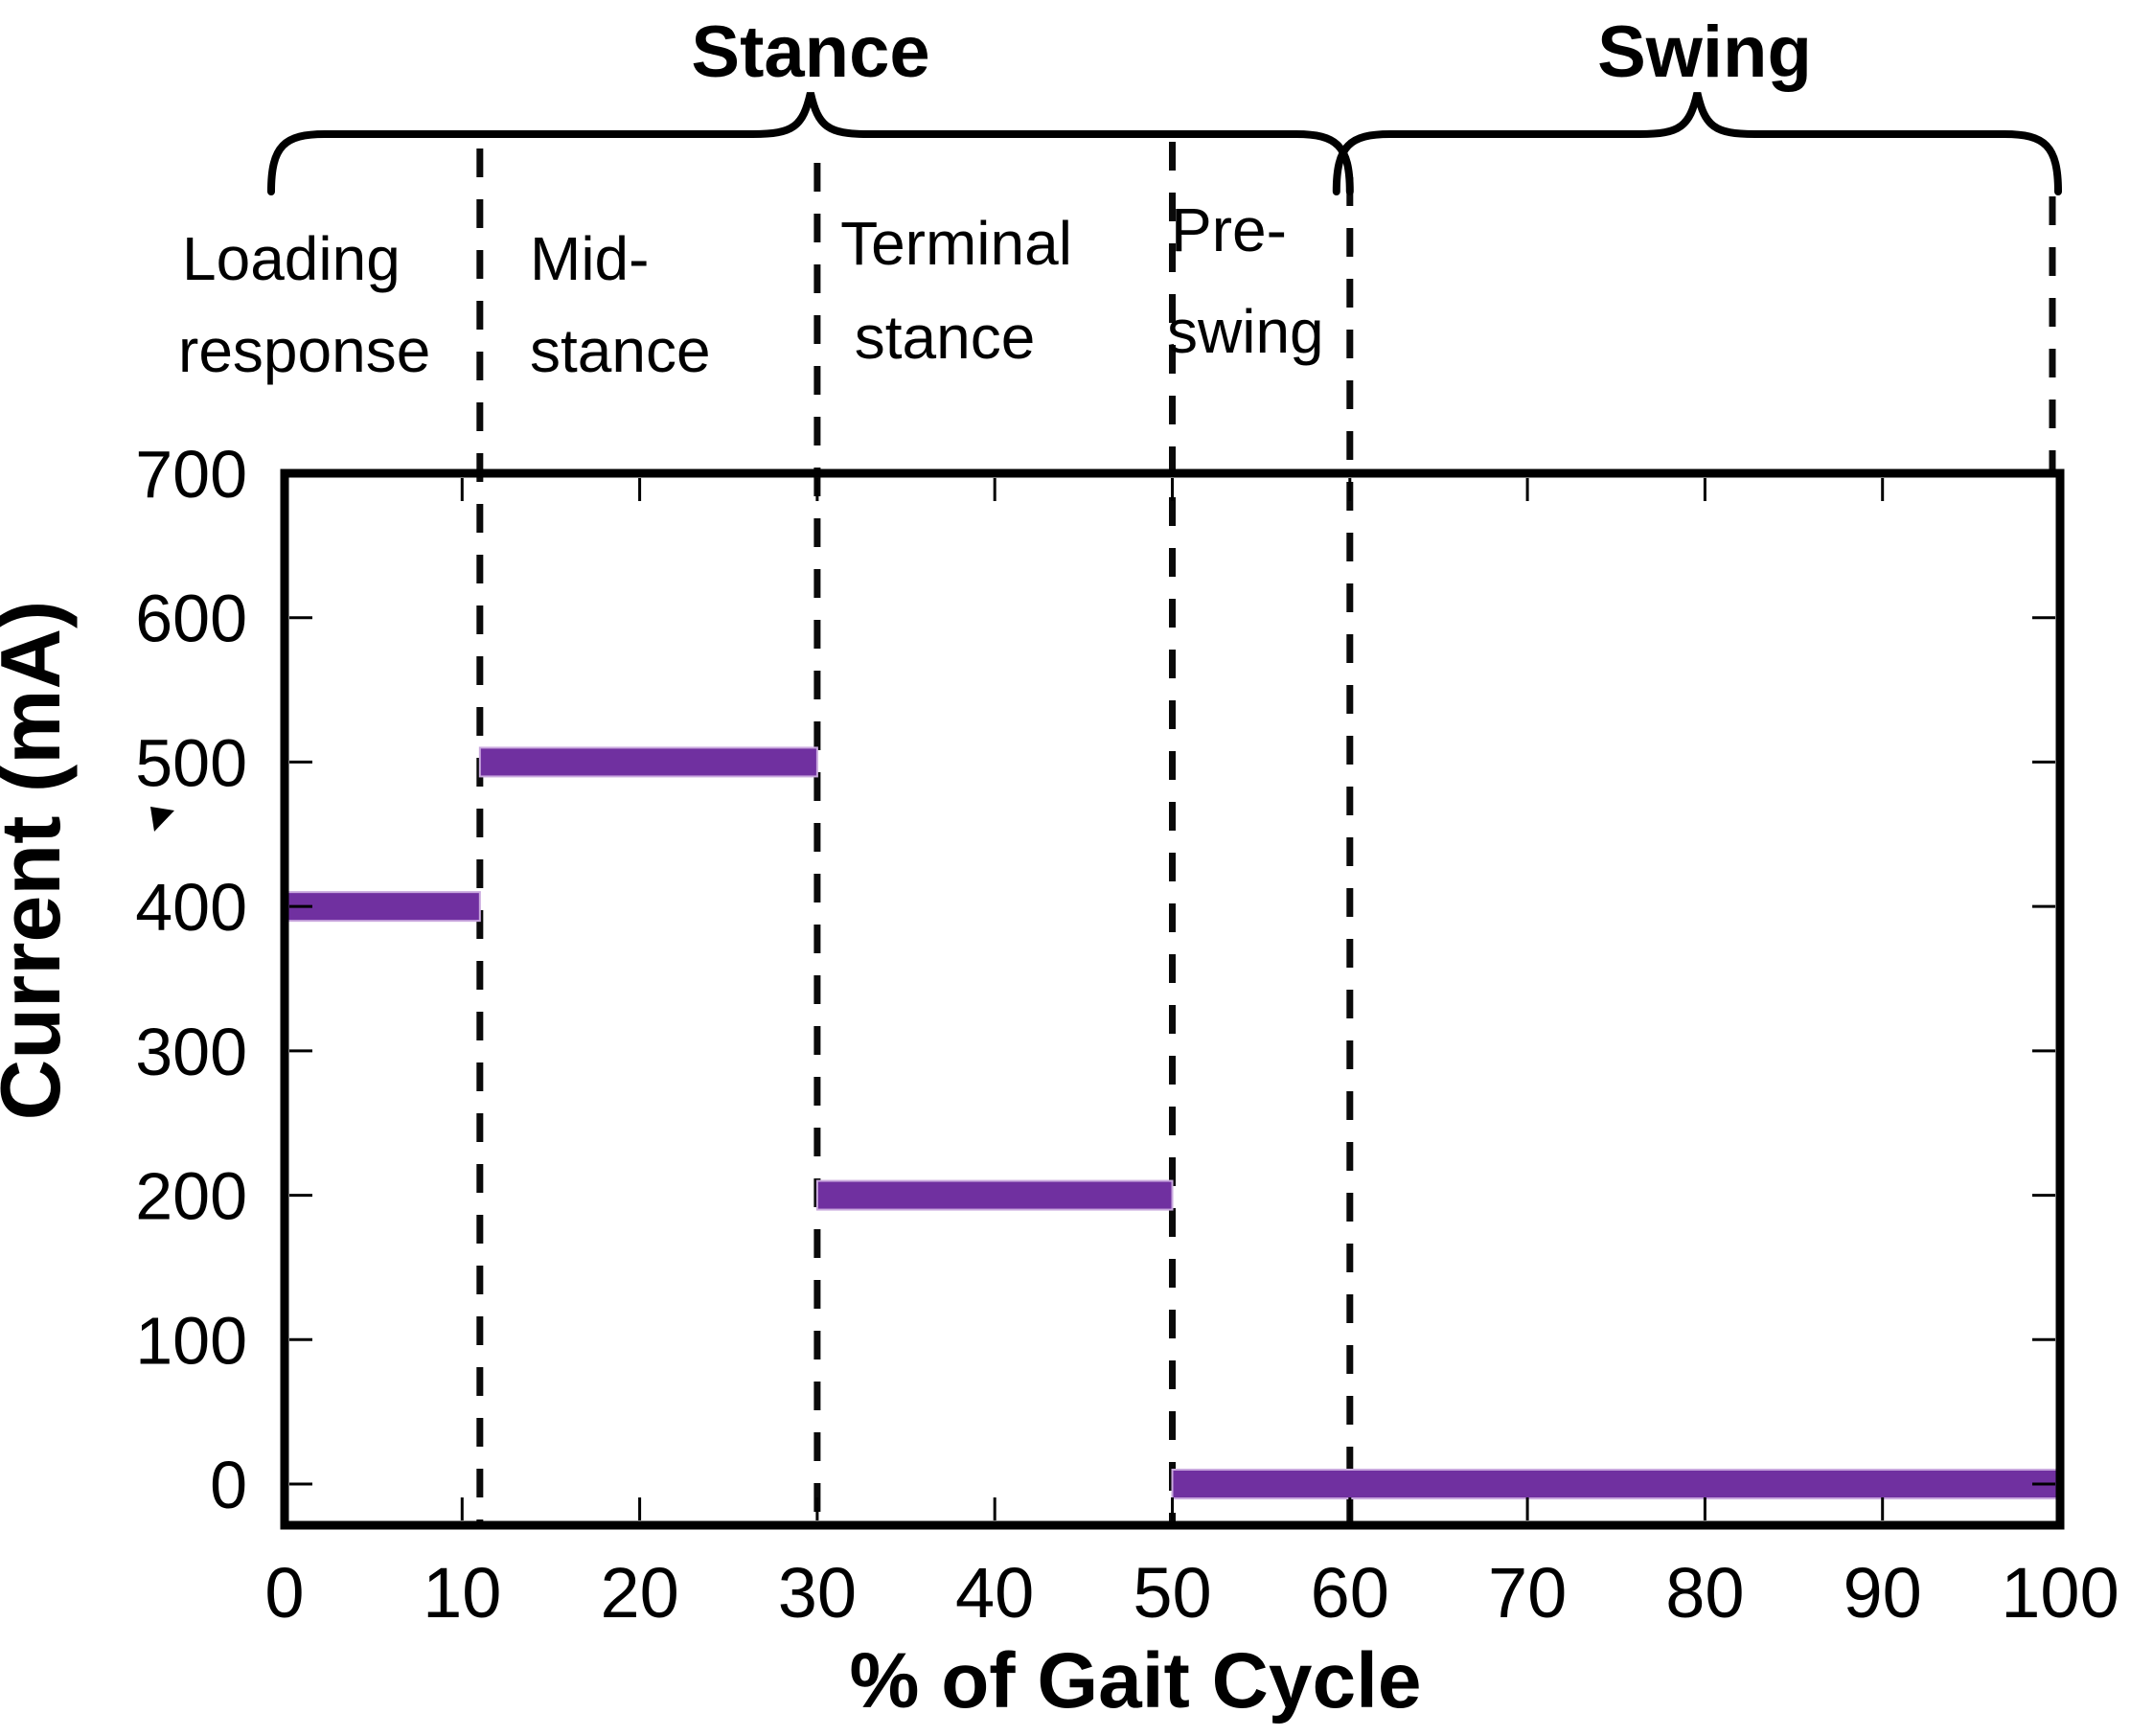 The image size is (2130, 1736). Describe the element at coordinates (291, 258) in the screenshot. I see `phase-label-loading-line1: Loading` at that location.